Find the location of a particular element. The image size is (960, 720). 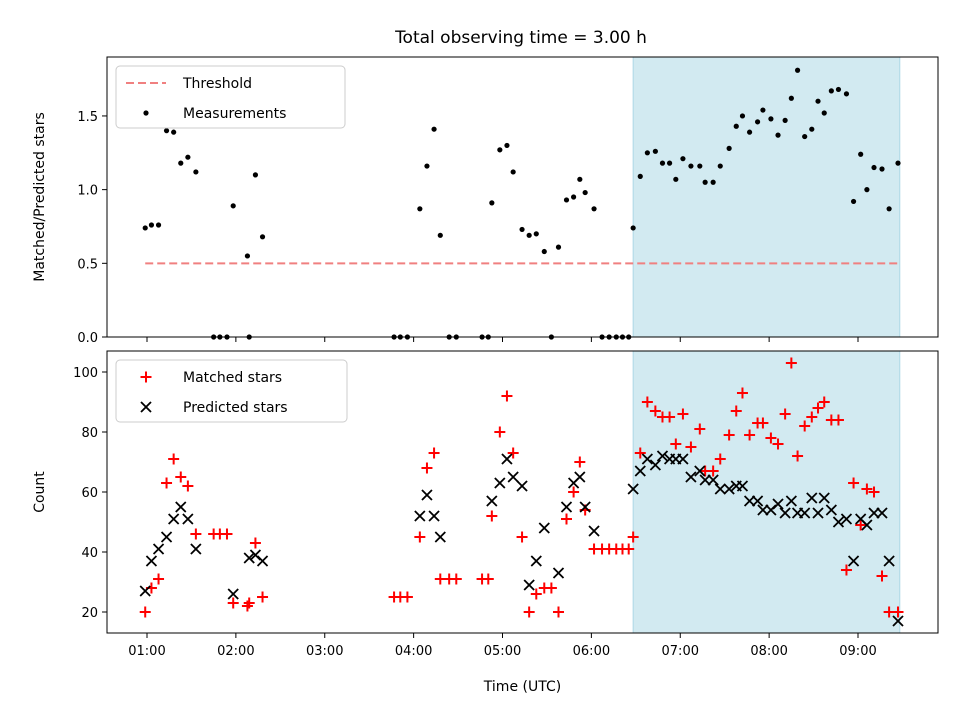

count-ytick-label: 40 is located at coordinates (89, 553).